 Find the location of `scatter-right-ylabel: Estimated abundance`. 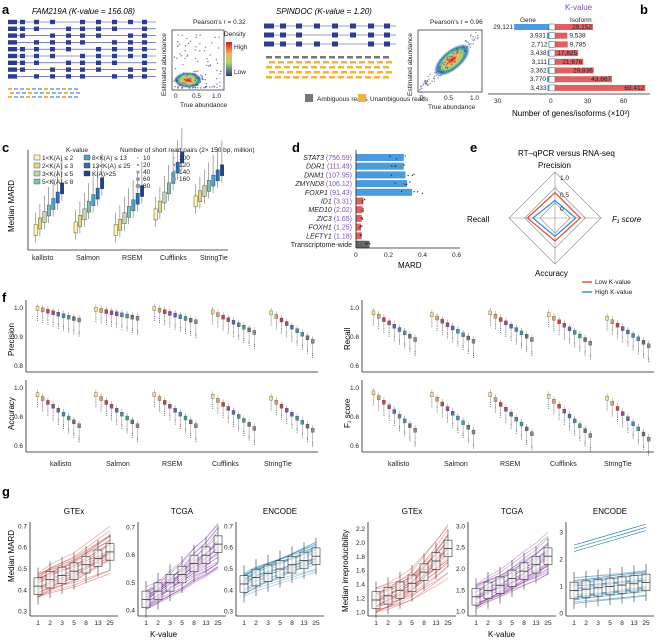

scatter-right-ylabel: Estimated abundance is located at coordinates (410, 64).